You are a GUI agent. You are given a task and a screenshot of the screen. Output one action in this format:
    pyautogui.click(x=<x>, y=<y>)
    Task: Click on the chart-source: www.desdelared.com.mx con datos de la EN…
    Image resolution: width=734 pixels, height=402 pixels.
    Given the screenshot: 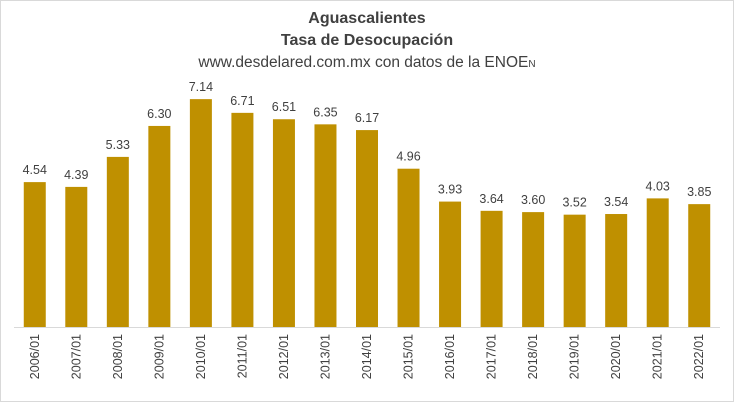 What is the action you would take?
    pyautogui.click(x=367, y=64)
    